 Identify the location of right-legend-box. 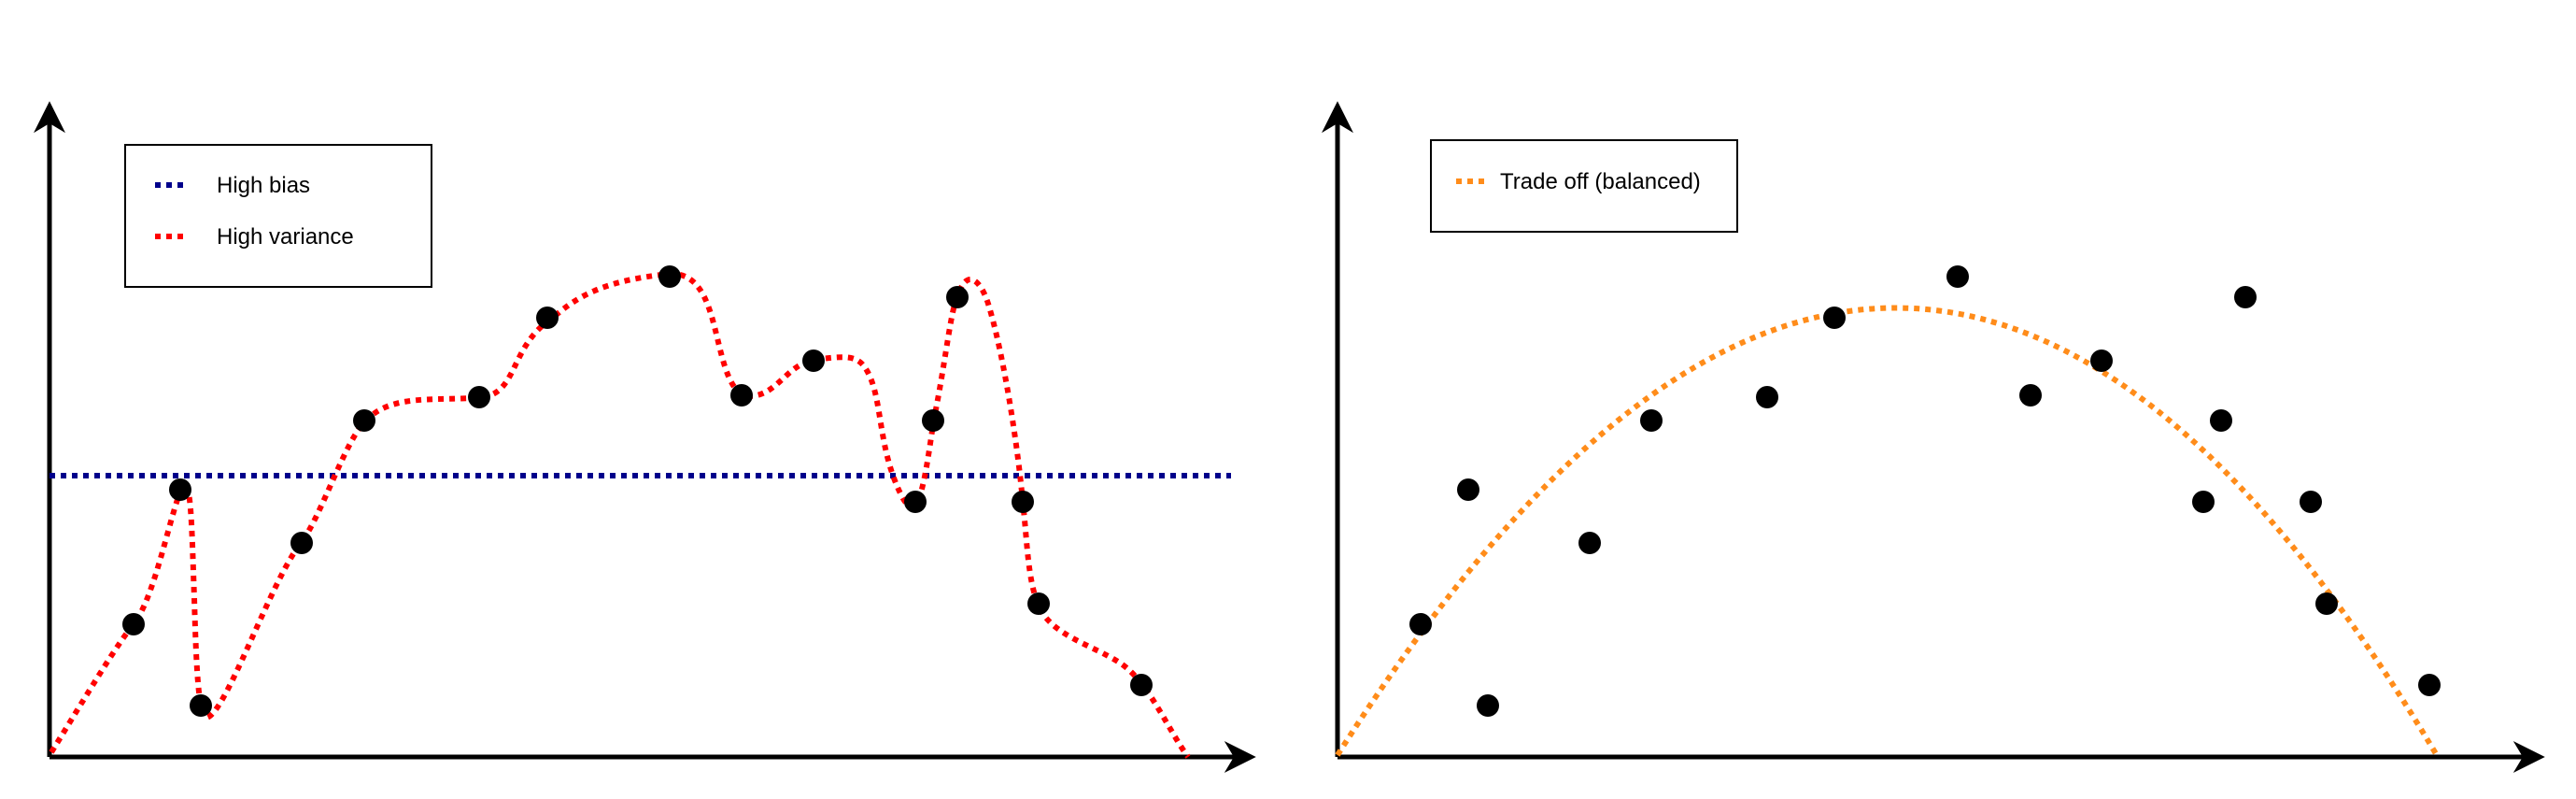
(1584, 186).